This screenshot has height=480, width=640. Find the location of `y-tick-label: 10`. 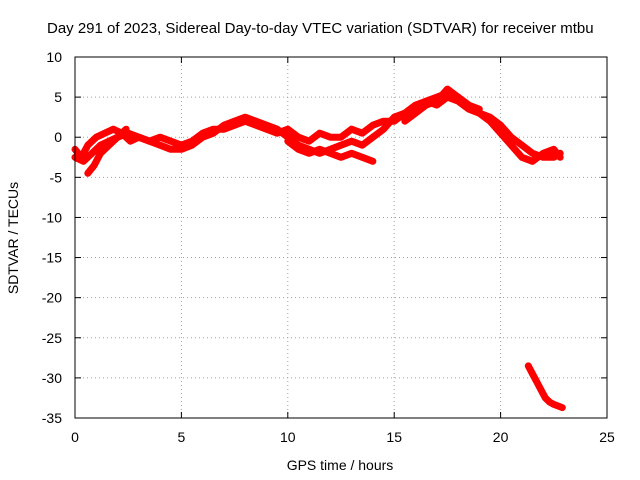

y-tick-label: 10 is located at coordinates (54, 57).